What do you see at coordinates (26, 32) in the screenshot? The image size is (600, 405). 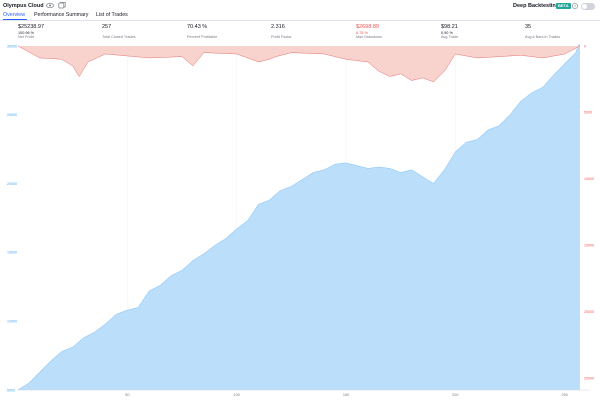 I see `stat-sub: 100.96 %` at bounding box center [26, 32].